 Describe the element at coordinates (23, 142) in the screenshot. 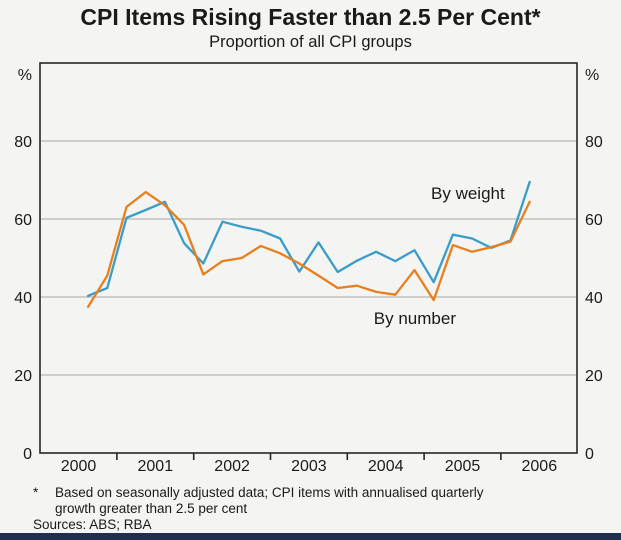

I see `y-label-left-80: 80` at that location.